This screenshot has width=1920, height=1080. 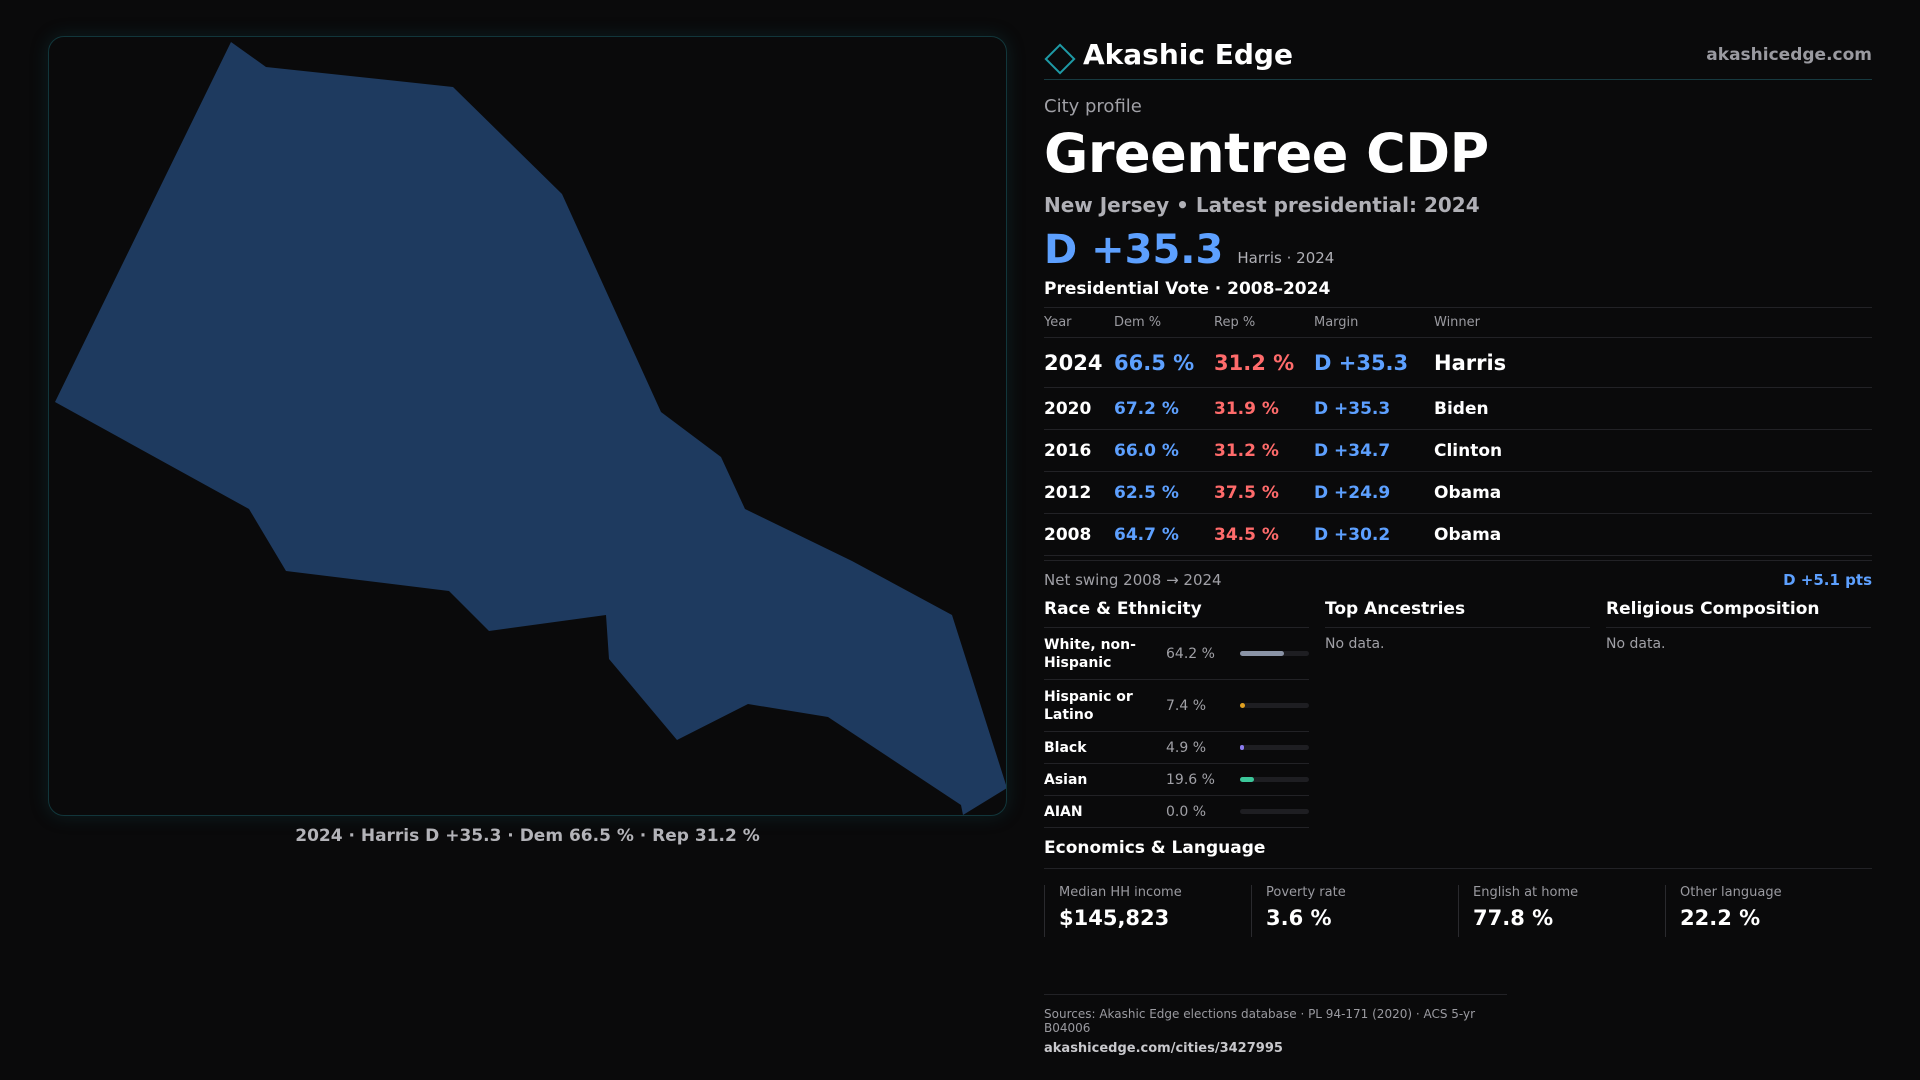 I want to click on table-row: 2020 67.2 % 31.9 % D +35.3 Biden, so click(x=1458, y=409).